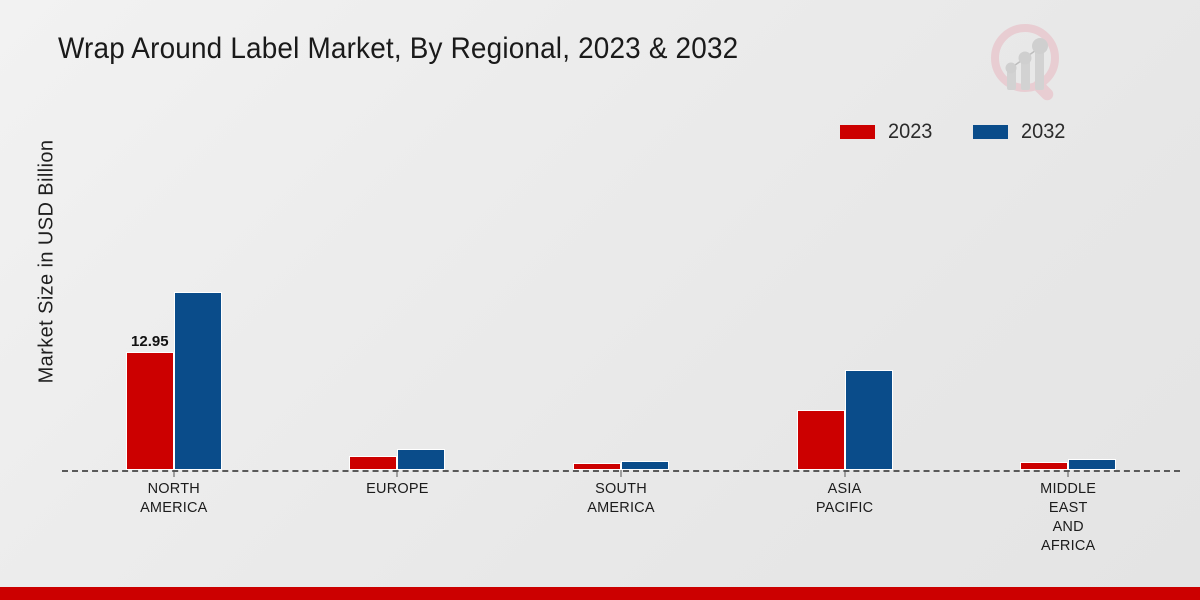 This screenshot has height=600, width=1200. I want to click on category-line: AND, so click(1068, 527).